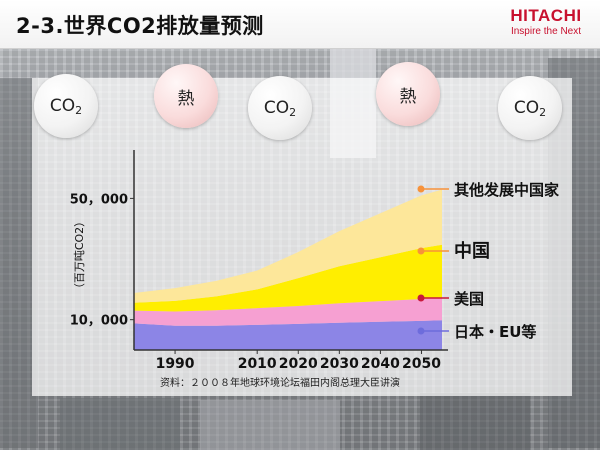 The width and height of the screenshot is (600, 450). I want to click on series-label: 美国, so click(469, 299).